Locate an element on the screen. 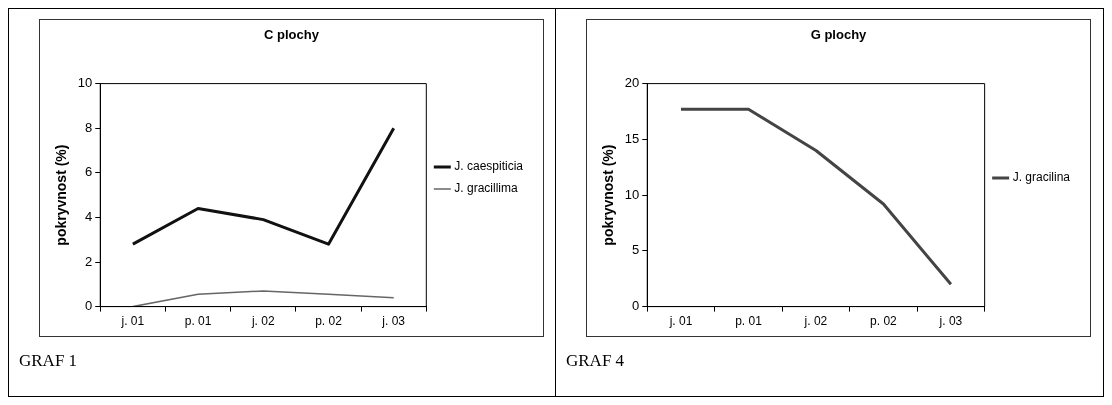 The image size is (1112, 405). y-tick-label: 15 is located at coordinates (632, 138).